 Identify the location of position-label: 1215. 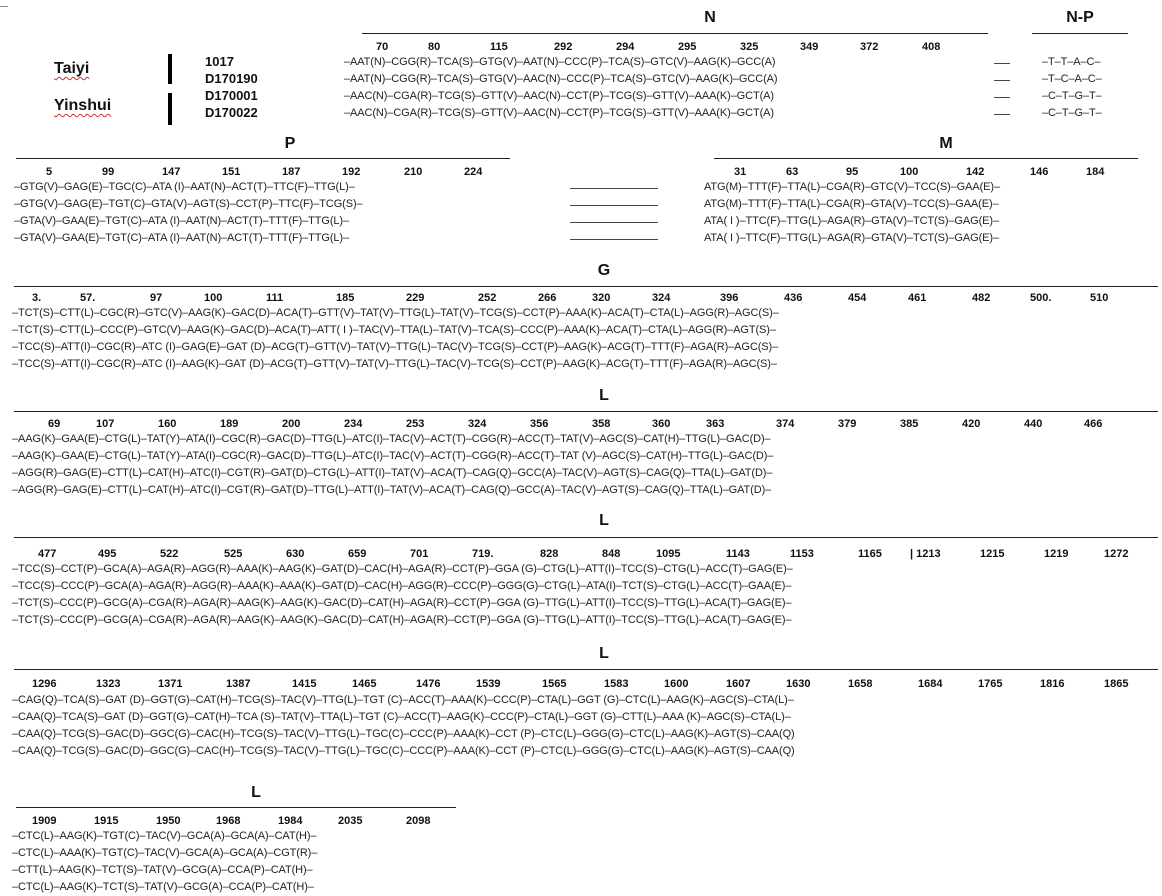
(992, 554).